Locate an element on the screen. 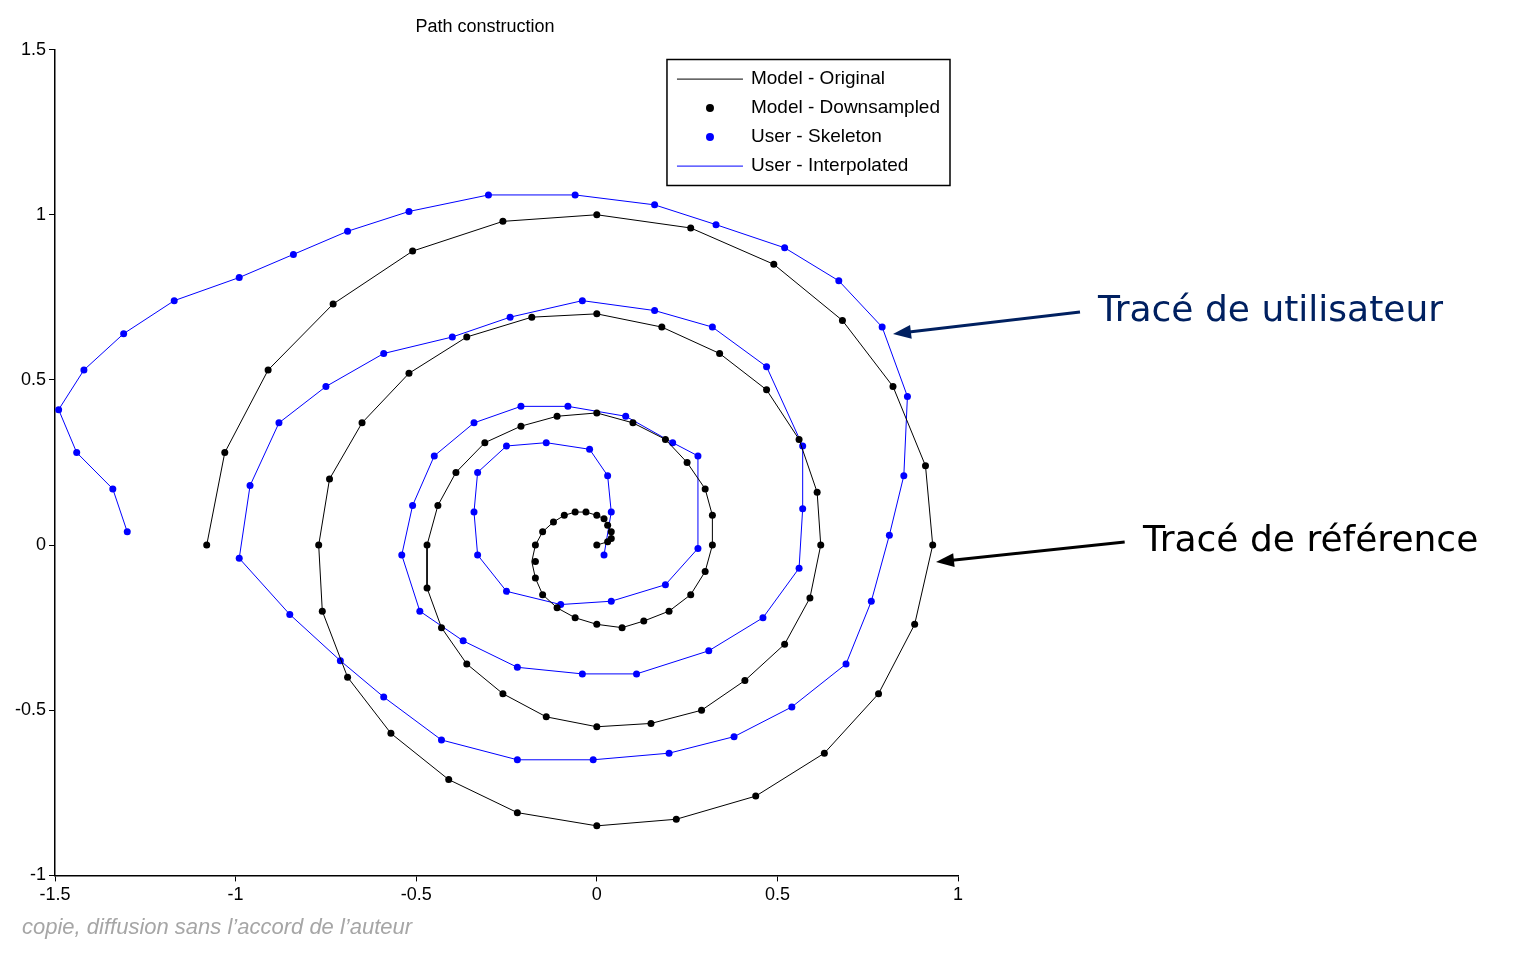  legend-label: User - Skeleton is located at coordinates (816, 136).